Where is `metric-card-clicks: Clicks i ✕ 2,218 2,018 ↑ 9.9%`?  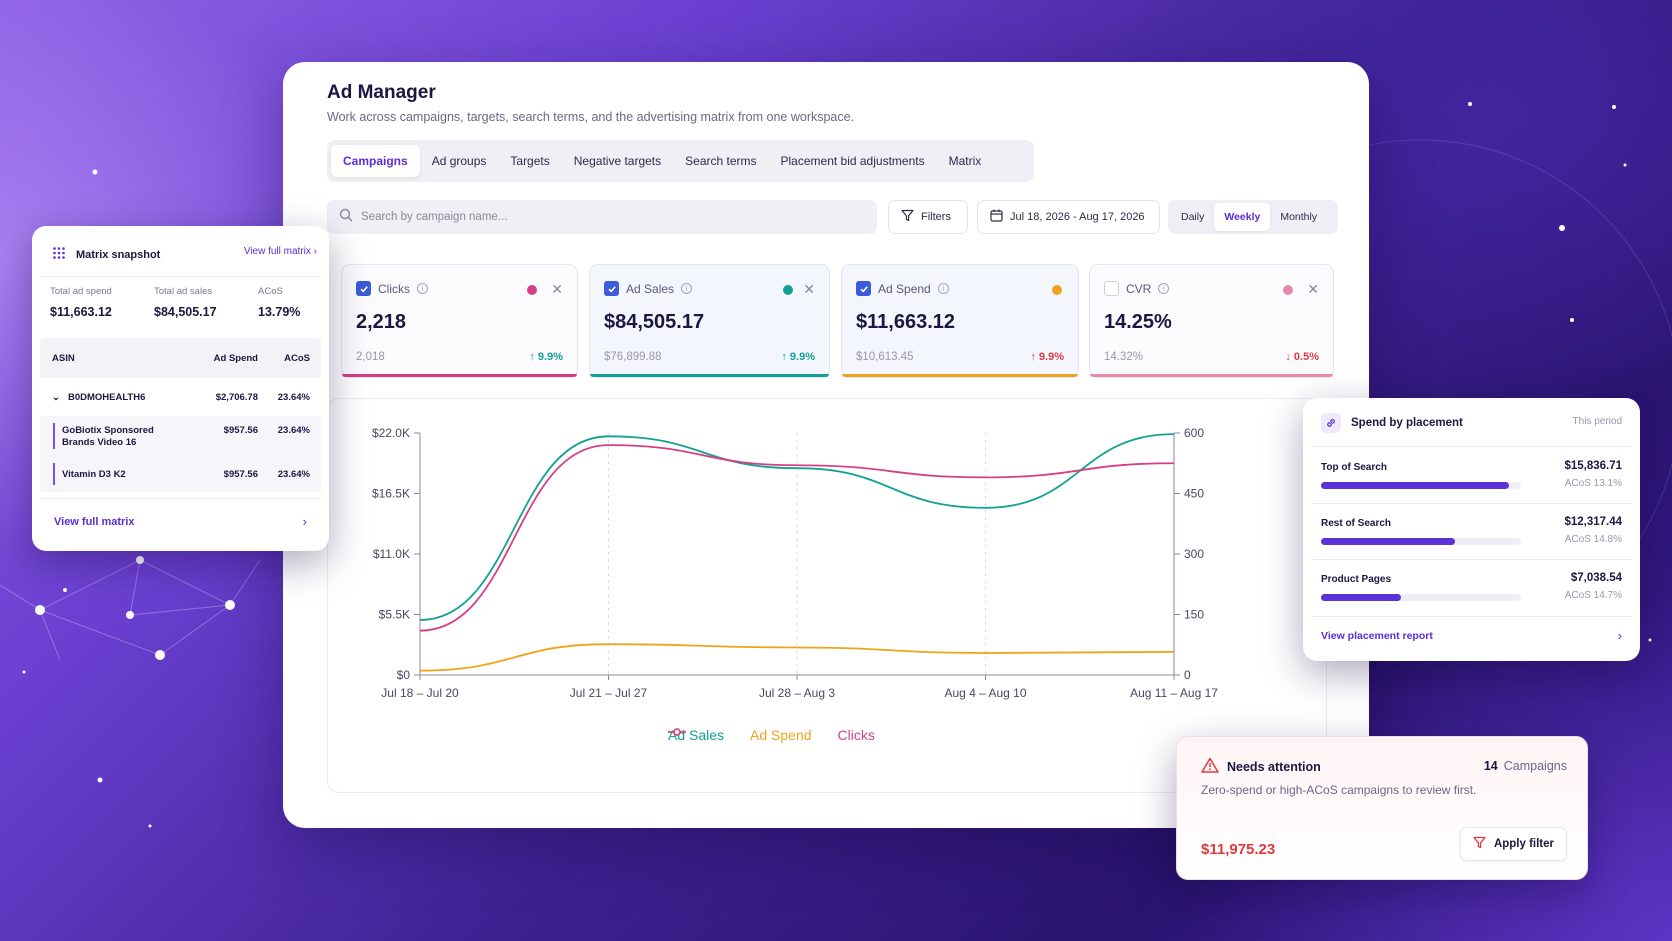
metric-card-clicks: Clicks i ✕ 2,218 2,018 ↑ 9.9% is located at coordinates (459, 321).